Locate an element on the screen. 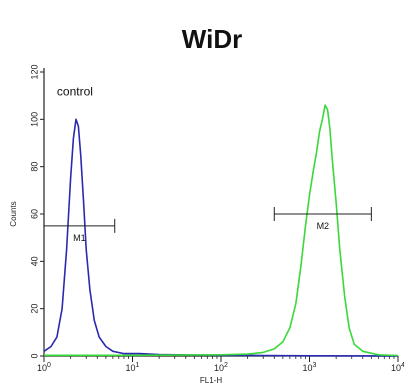 The height and width of the screenshot is (391, 404). y-tick-label: 80 is located at coordinates (34, 167).